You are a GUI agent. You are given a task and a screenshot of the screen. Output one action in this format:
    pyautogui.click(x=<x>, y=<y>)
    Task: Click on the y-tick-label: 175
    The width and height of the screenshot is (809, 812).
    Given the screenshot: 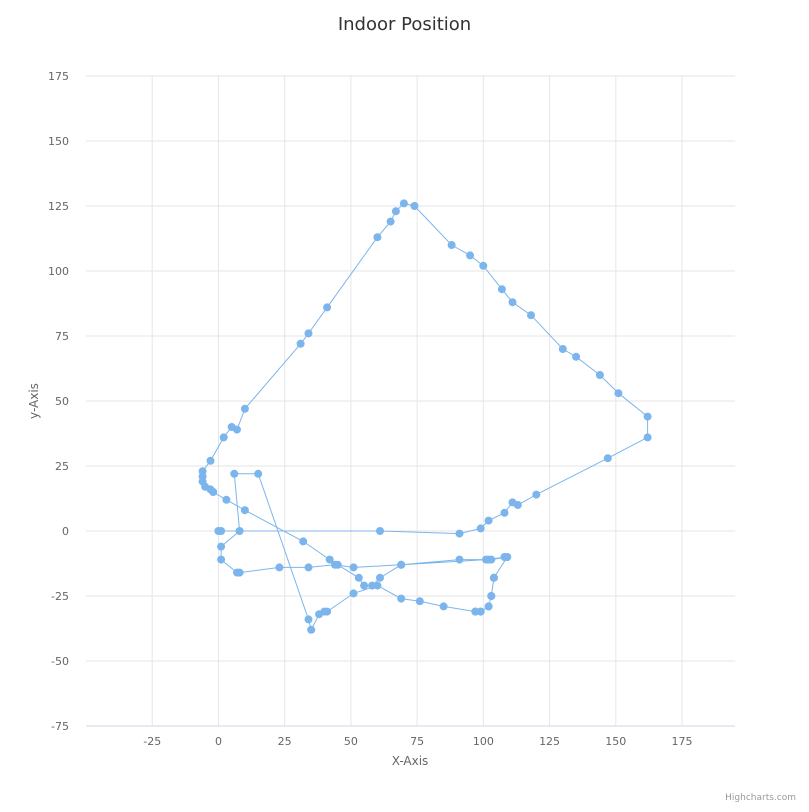 What is the action you would take?
    pyautogui.click(x=58, y=76)
    